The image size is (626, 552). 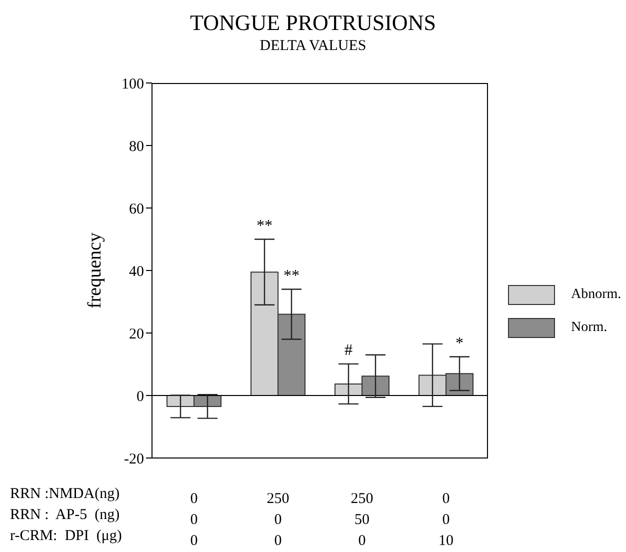 What do you see at coordinates (136, 209) in the screenshot?
I see `y-tick-label: 60` at bounding box center [136, 209].